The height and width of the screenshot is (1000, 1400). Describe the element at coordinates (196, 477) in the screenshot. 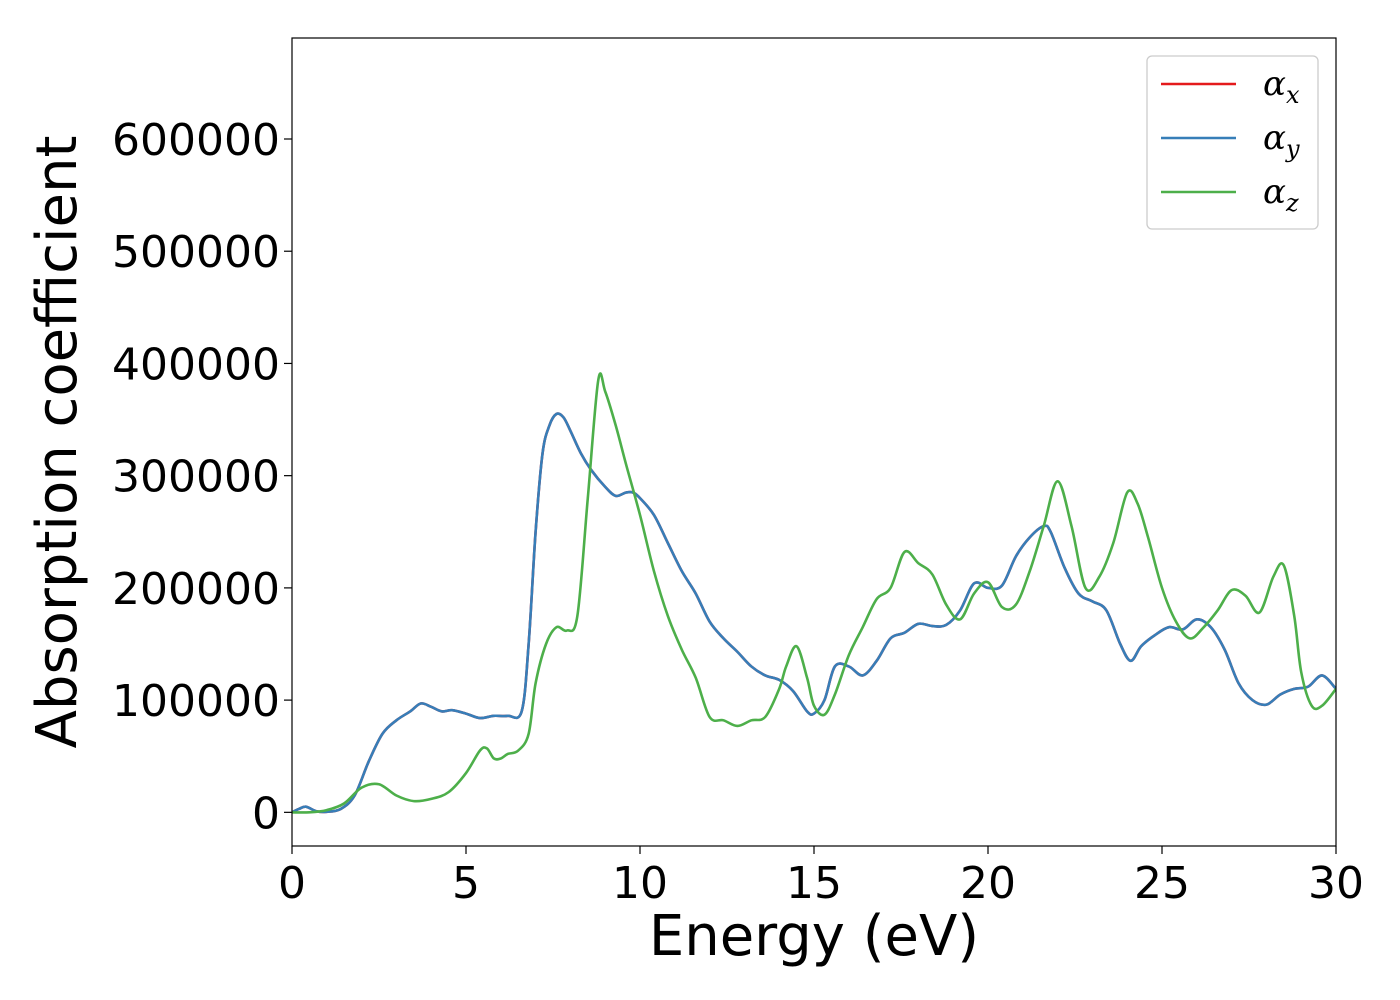

I see `y-tick-label: 300000` at that location.